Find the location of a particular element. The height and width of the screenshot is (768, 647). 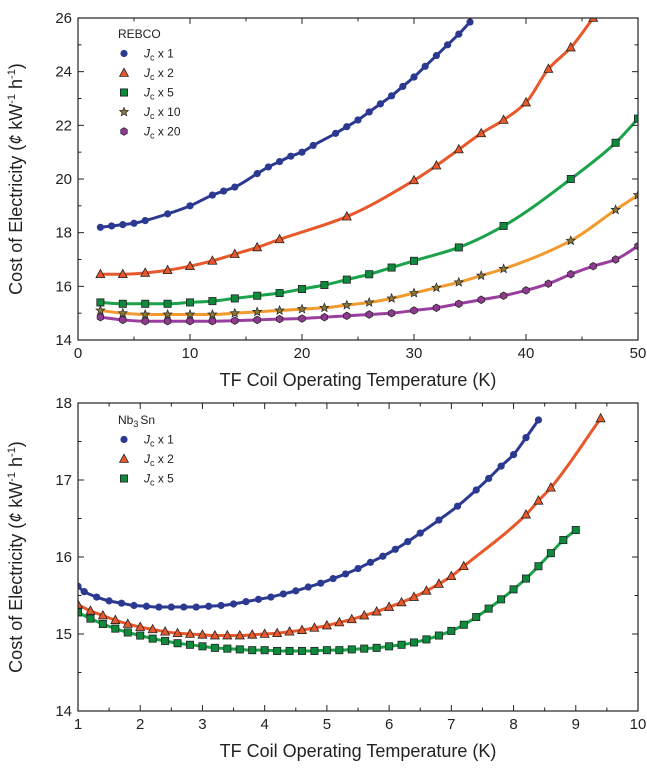

legend-label-4: Jc x 10 is located at coordinates (162, 113).